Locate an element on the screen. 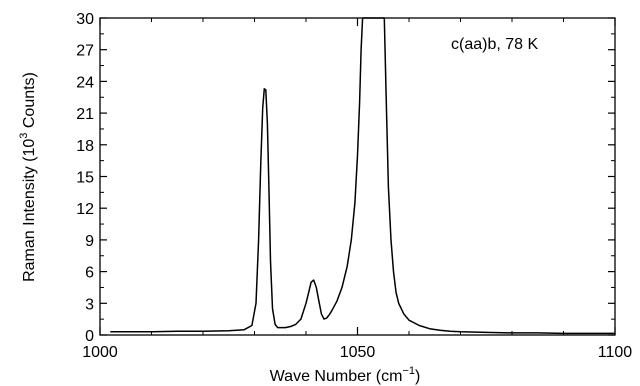 Image resolution: width=640 pixels, height=386 pixels. x-tick-label: 1000 is located at coordinates (100, 352).